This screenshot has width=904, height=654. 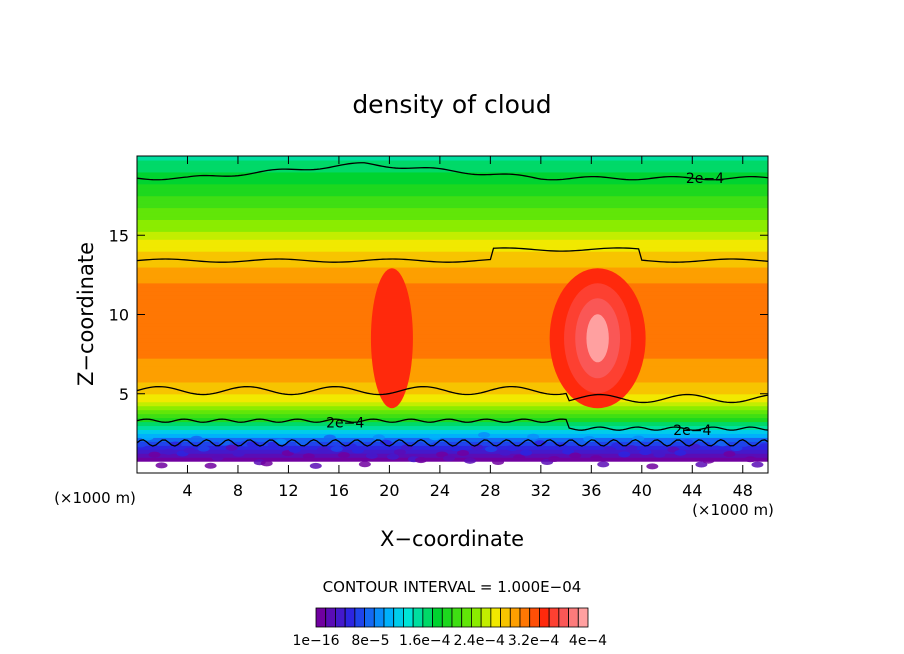 I want to click on colorbar, so click(x=452, y=617).